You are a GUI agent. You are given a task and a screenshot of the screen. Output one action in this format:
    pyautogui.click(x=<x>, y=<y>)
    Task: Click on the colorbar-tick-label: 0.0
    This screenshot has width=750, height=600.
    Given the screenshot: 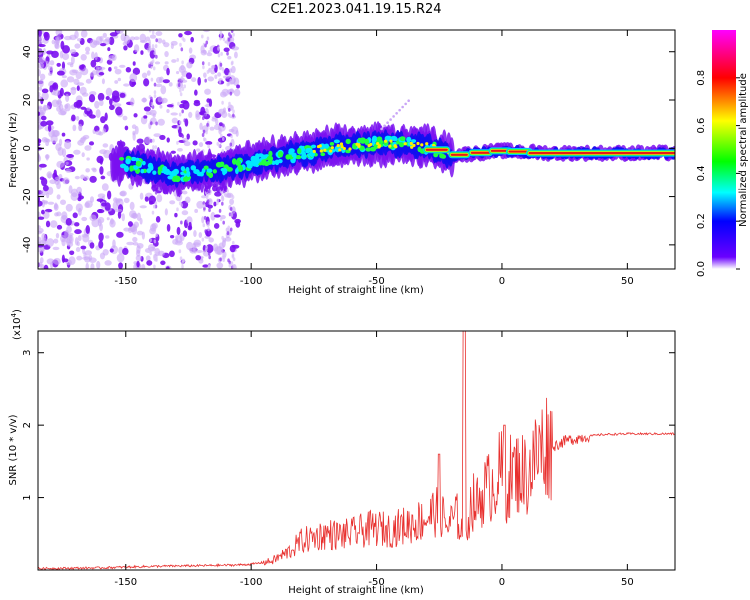 What is the action you would take?
    pyautogui.click(x=701, y=269)
    